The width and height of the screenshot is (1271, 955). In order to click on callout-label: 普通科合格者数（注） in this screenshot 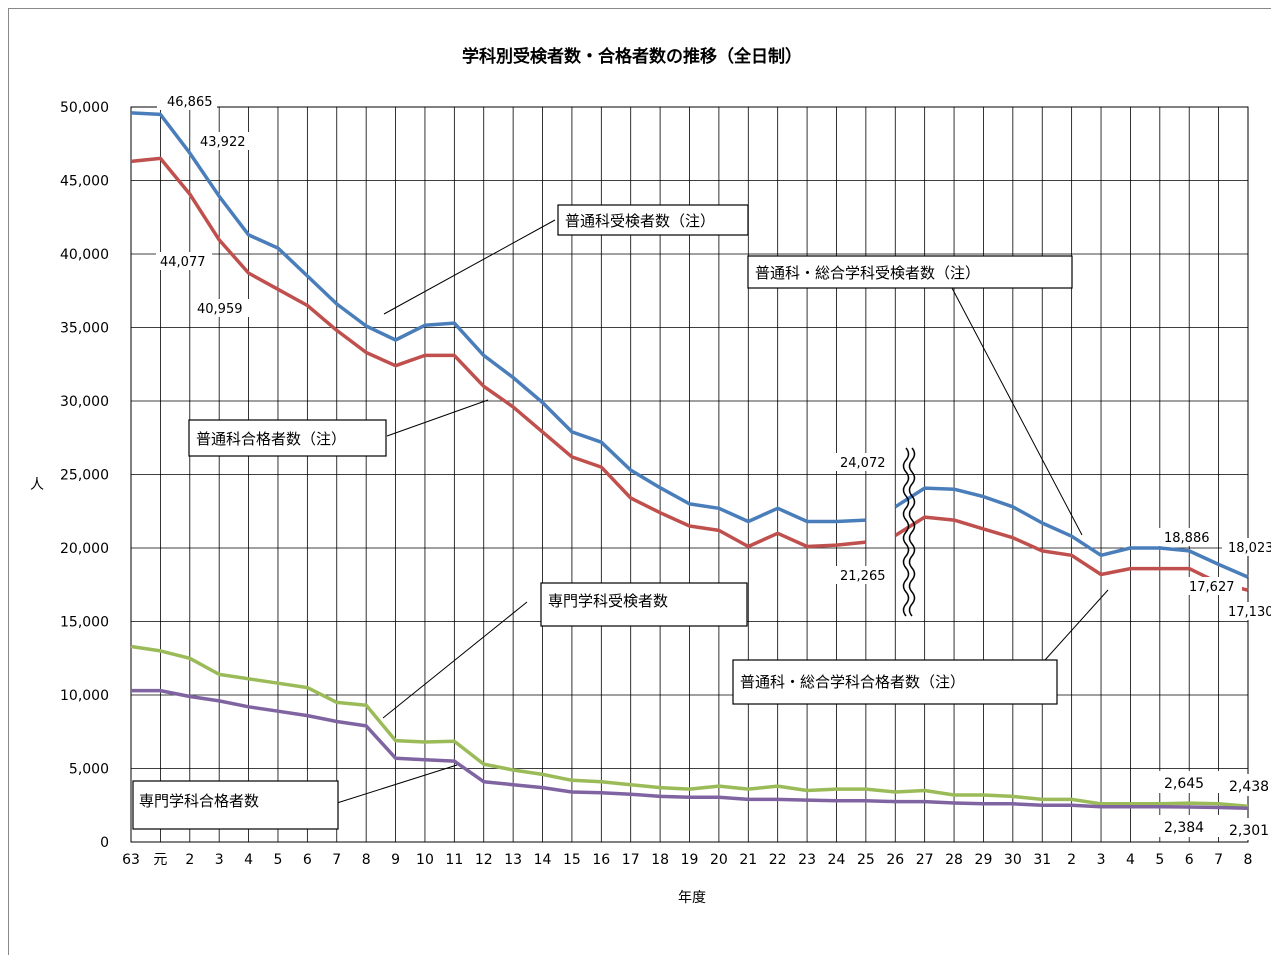, I will do `click(271, 439)`.